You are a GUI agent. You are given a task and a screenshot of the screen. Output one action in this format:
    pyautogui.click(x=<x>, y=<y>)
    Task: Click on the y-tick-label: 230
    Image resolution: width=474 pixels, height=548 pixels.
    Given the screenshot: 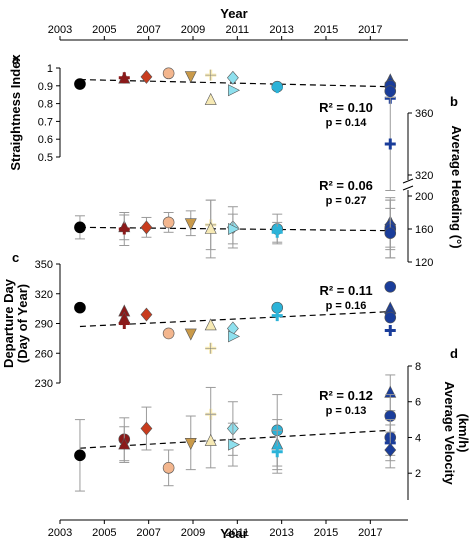 What is the action you would take?
    pyautogui.click(x=44, y=384)
    